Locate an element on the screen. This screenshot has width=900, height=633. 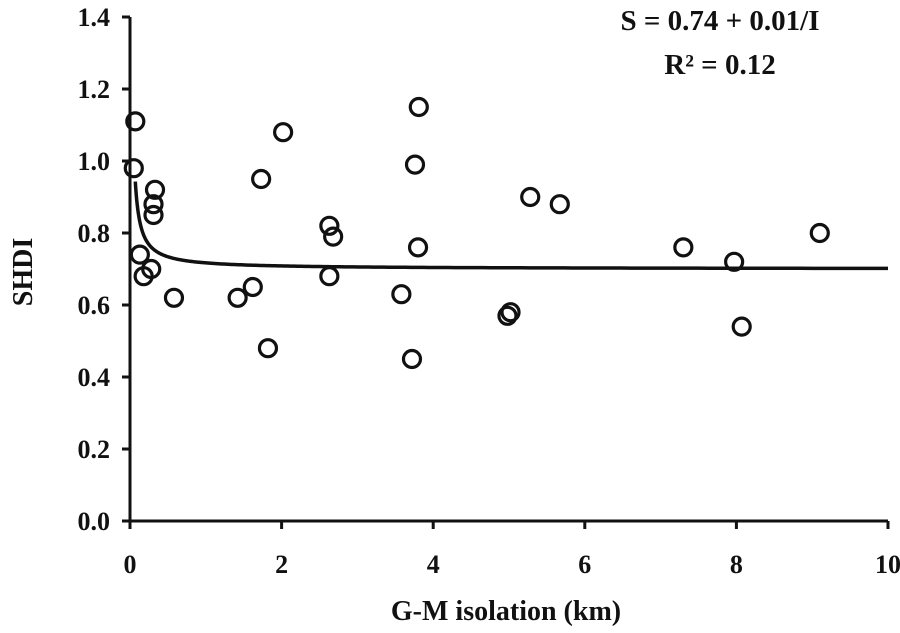
y-tick-label: 0.6 is located at coordinates (94, 305).